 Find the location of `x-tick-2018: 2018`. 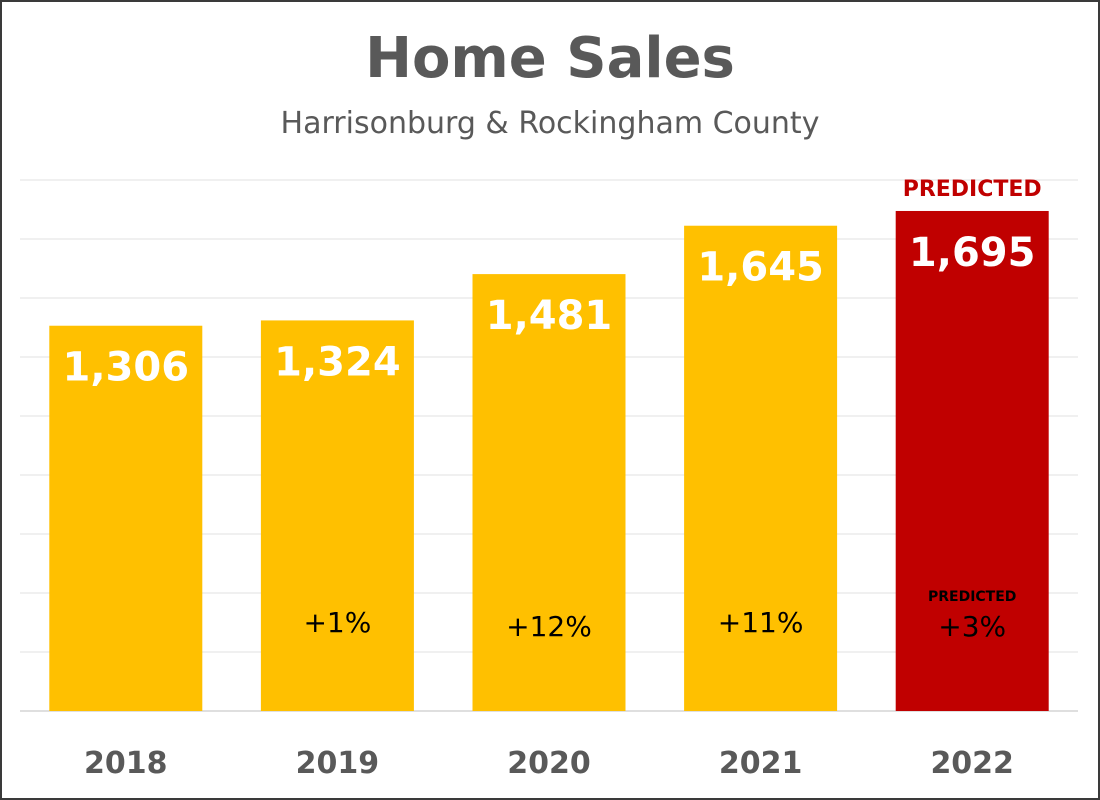

x-tick-2018: 2018 is located at coordinates (126, 763).